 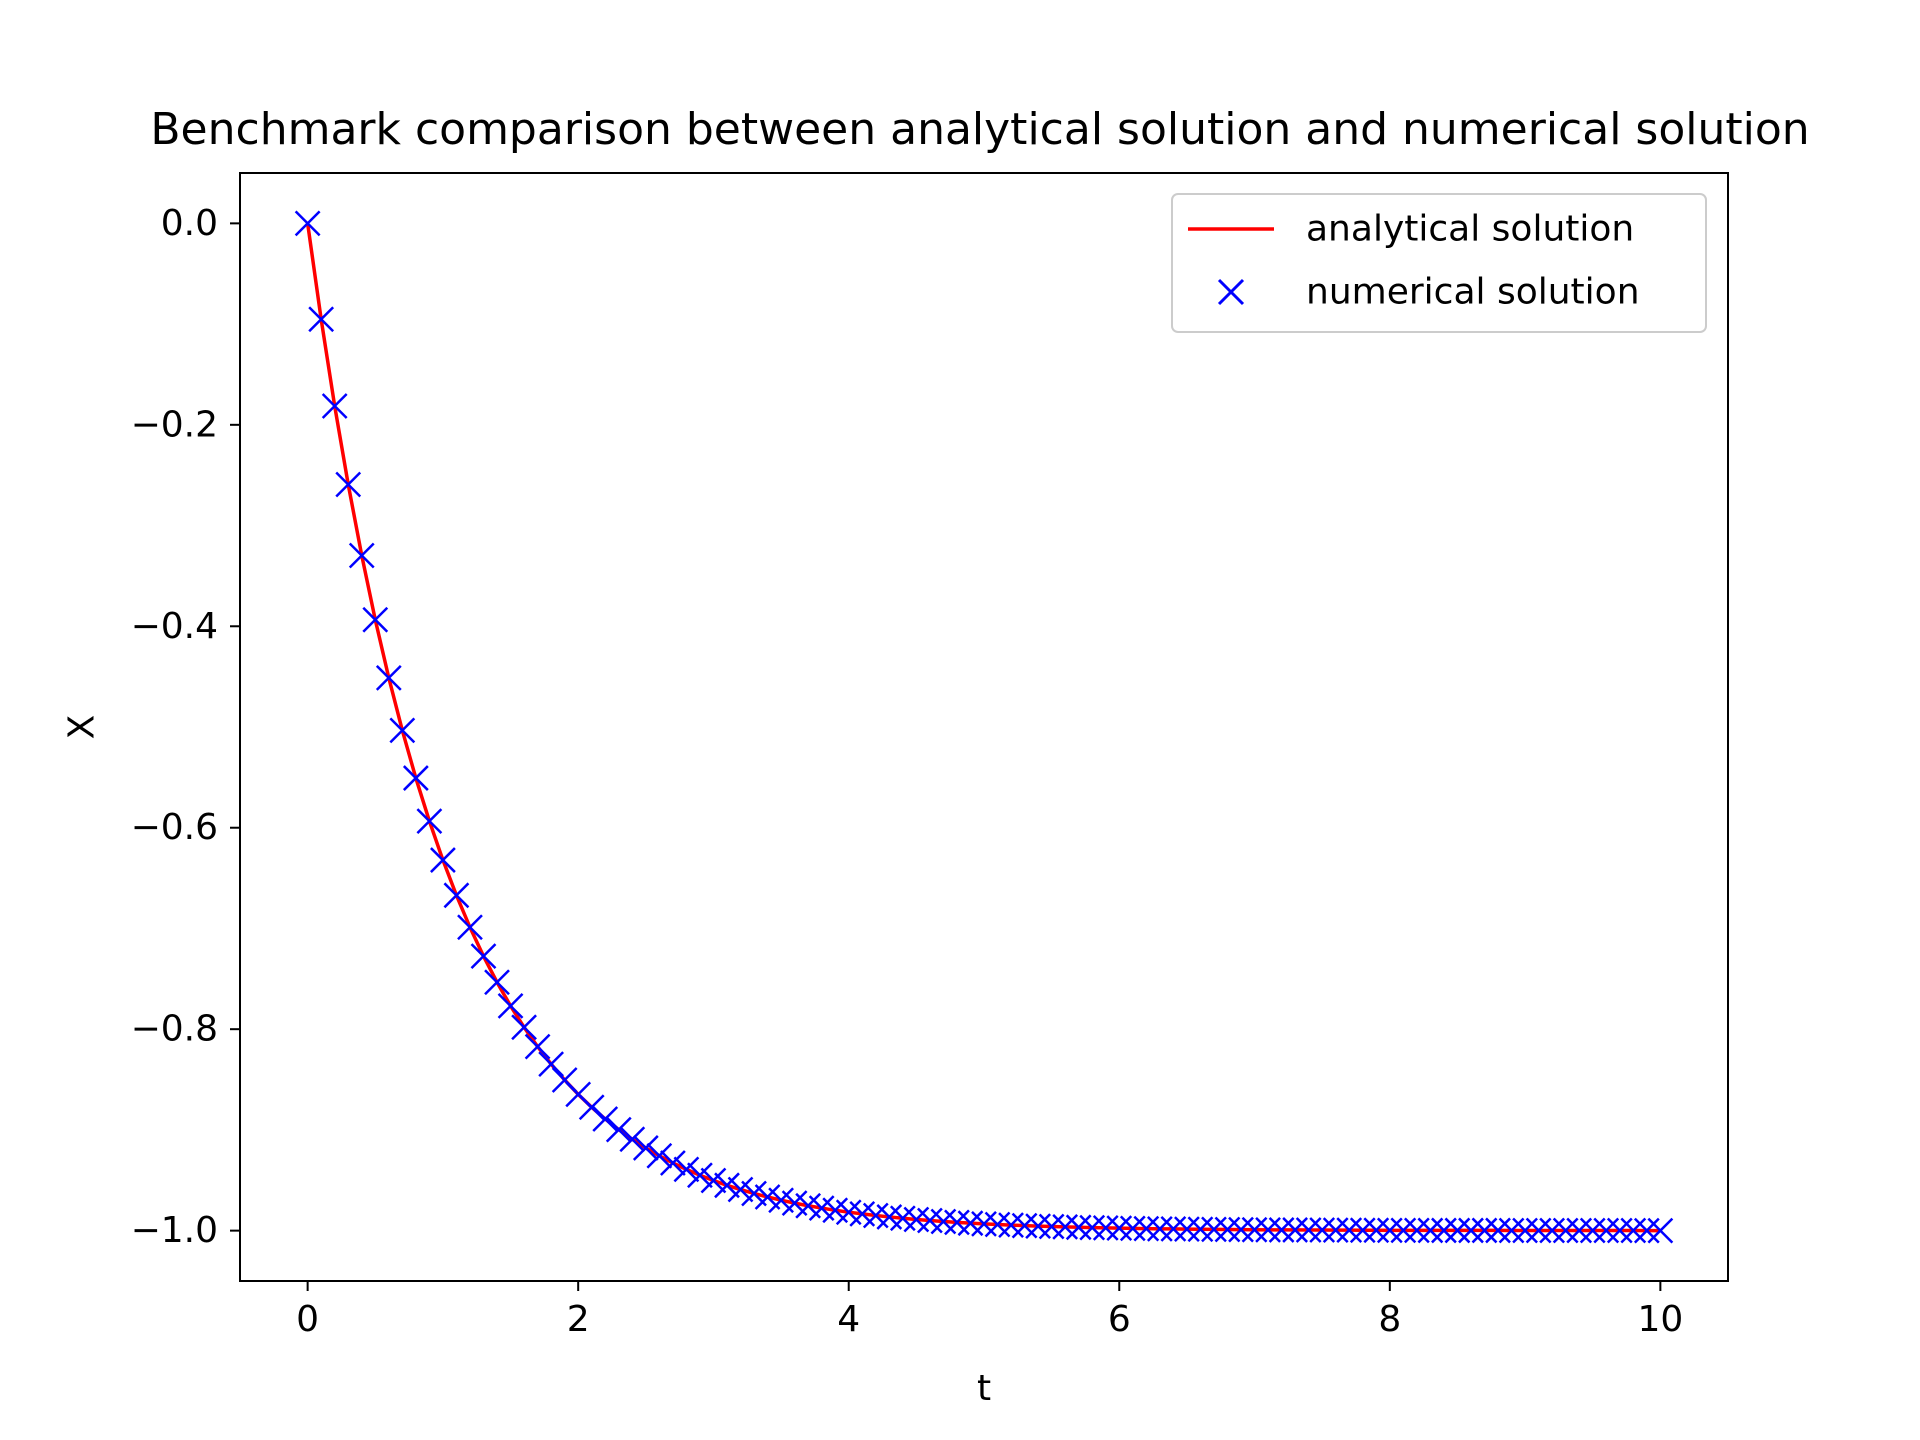 I want to click on x-axis-label: t, so click(x=984, y=1388).